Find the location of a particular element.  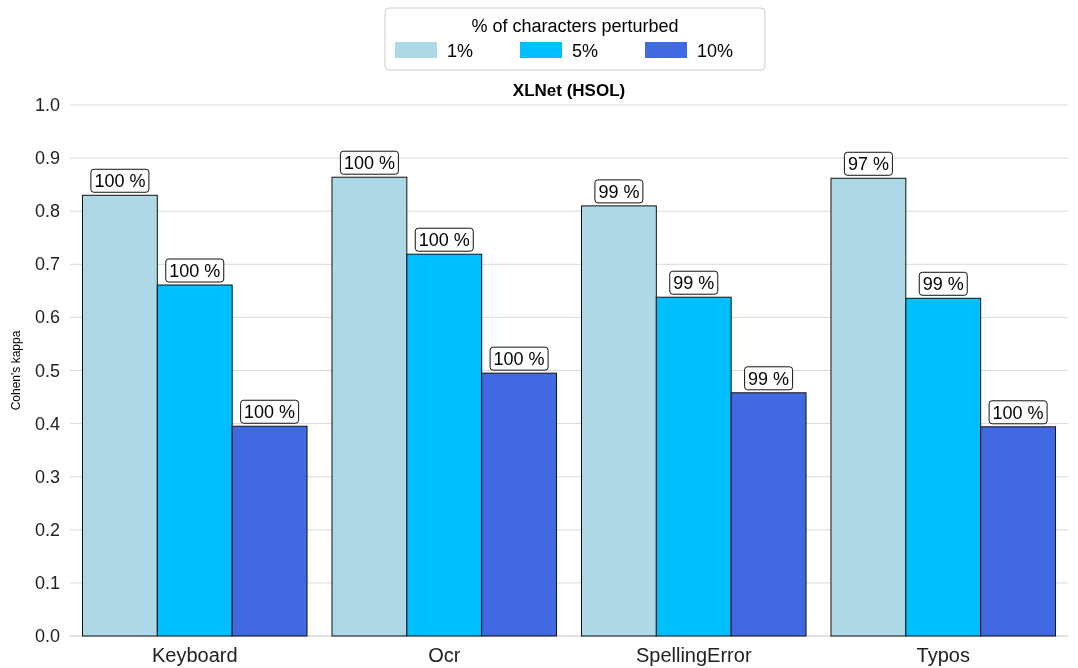

legend-label: 1% is located at coordinates (460, 51).